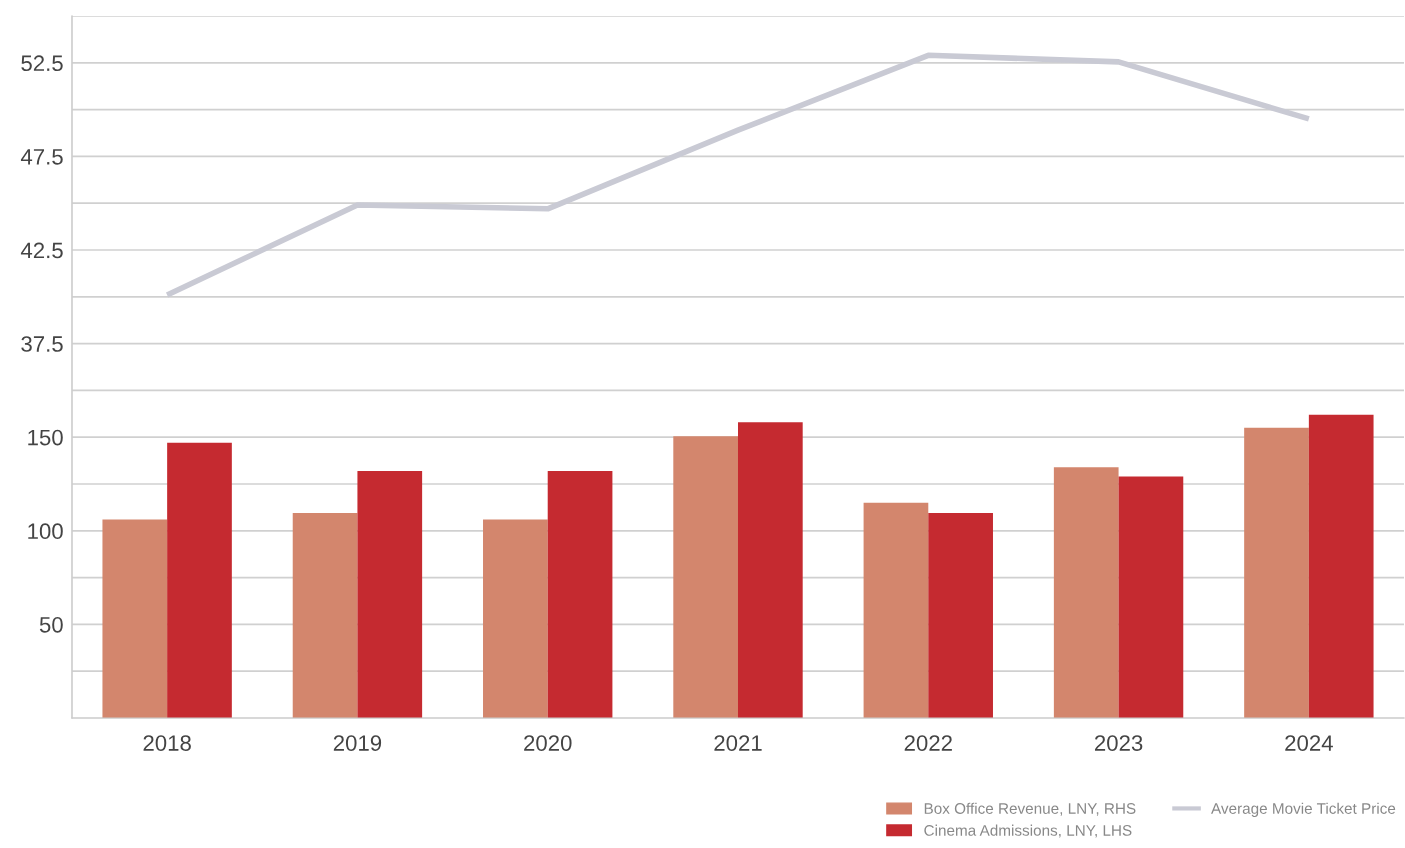 The image size is (1405, 848). What do you see at coordinates (45, 437) in the screenshot?
I see `y-tick-label: 150` at bounding box center [45, 437].